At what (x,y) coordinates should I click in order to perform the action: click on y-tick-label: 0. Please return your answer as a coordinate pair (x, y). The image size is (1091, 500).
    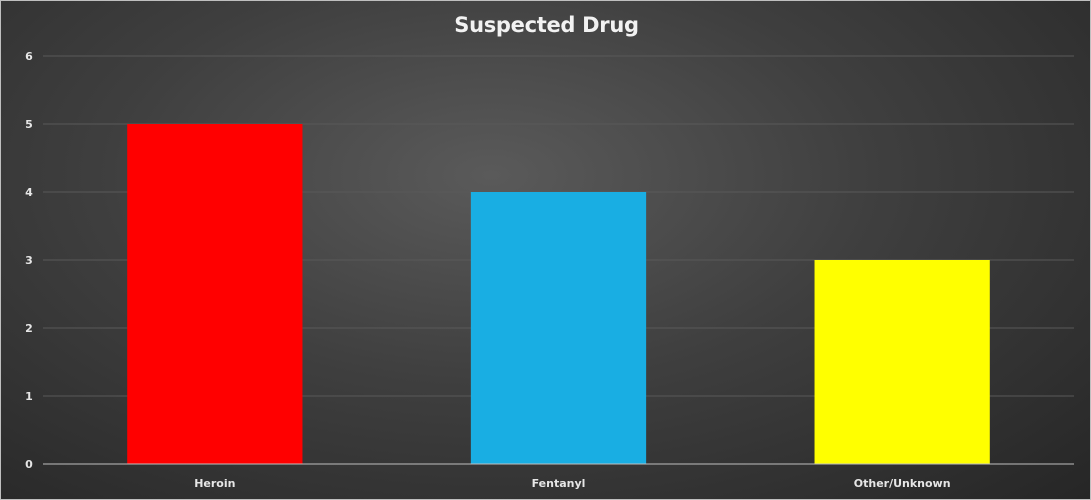
    Looking at the image, I should click on (29, 464).